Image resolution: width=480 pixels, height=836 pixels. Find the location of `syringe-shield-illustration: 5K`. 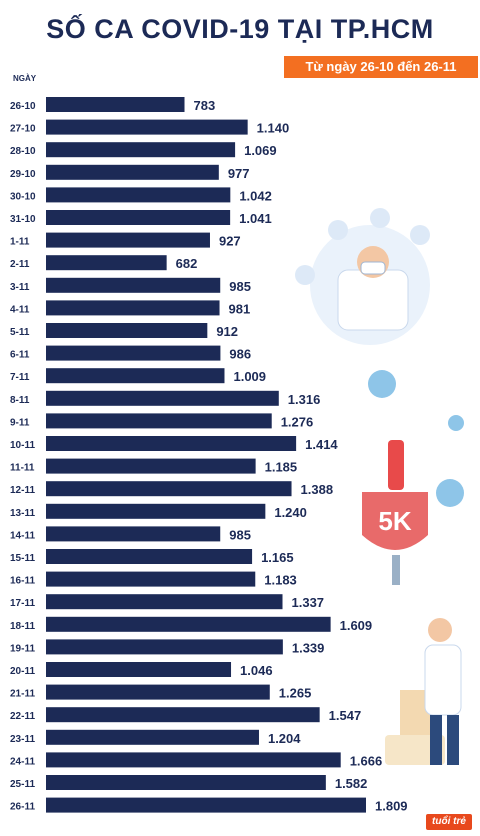

syringe-shield-illustration: 5K is located at coordinates (413, 477).